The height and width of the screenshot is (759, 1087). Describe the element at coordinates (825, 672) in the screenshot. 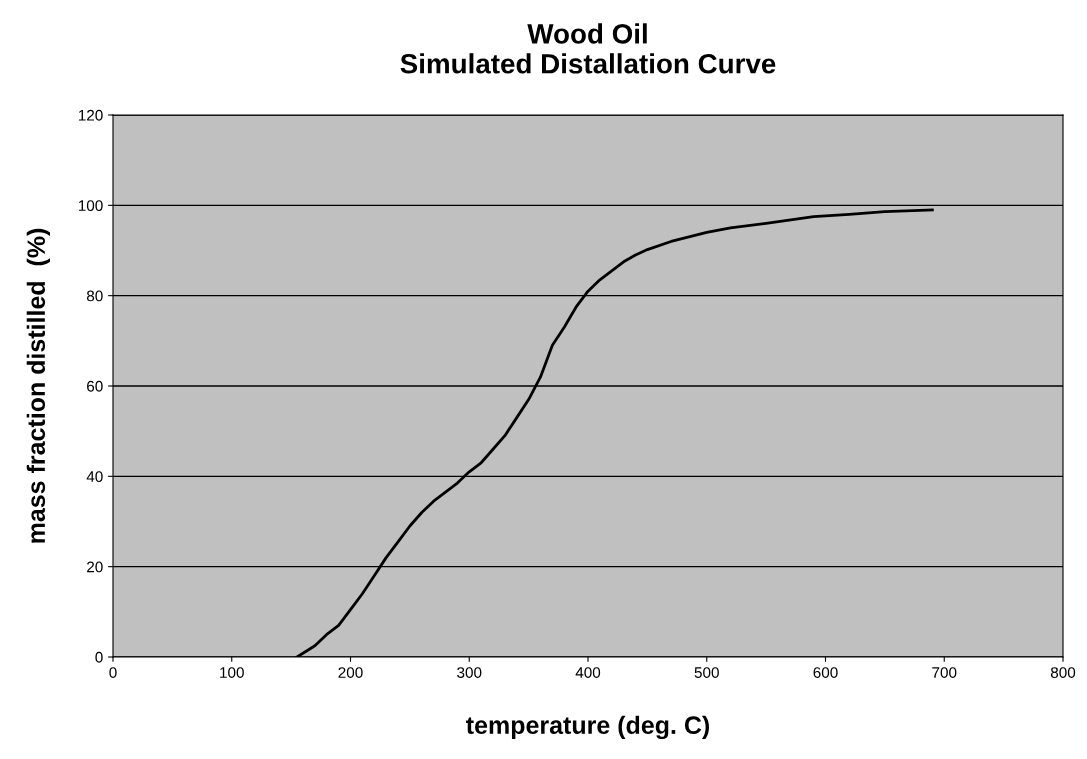

I see `x-tick-label: 600` at that location.